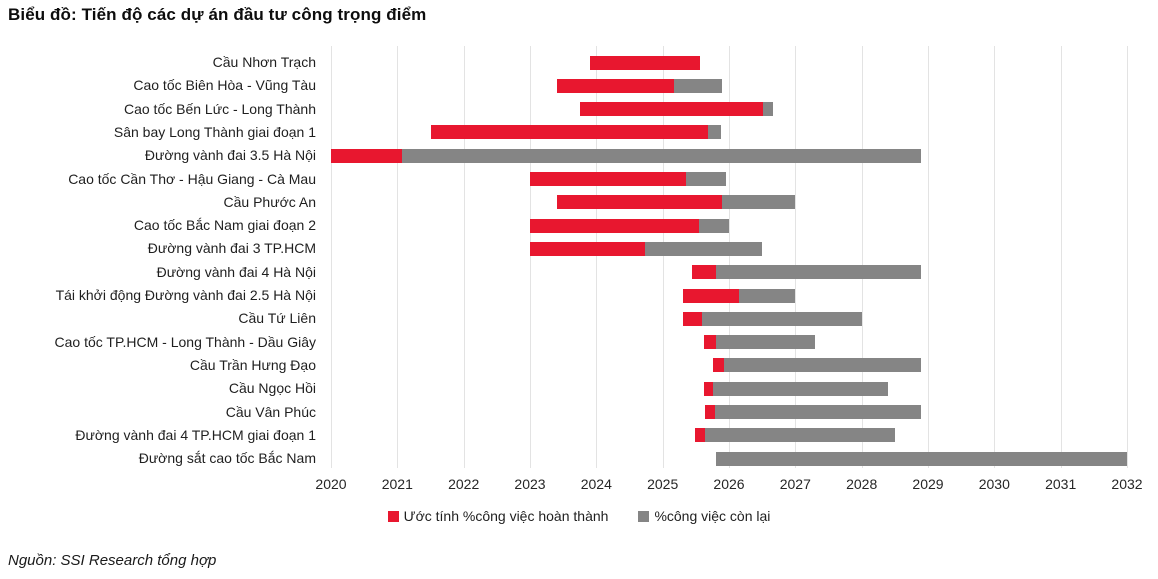  What do you see at coordinates (214, 131) in the screenshot?
I see `project-label: Sân bay Long Thành giai đoạn 1` at bounding box center [214, 131].